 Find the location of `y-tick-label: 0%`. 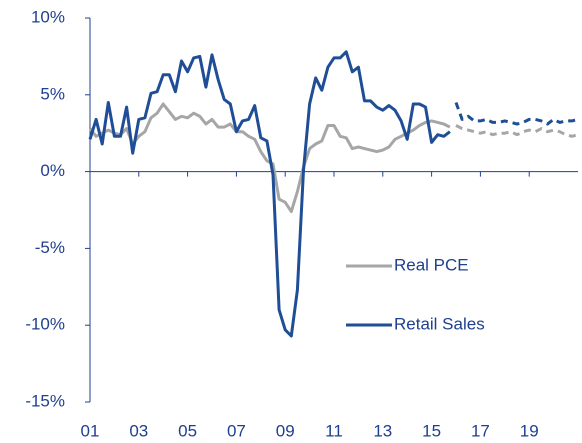

y-tick-label: 0% is located at coordinates (52, 170).